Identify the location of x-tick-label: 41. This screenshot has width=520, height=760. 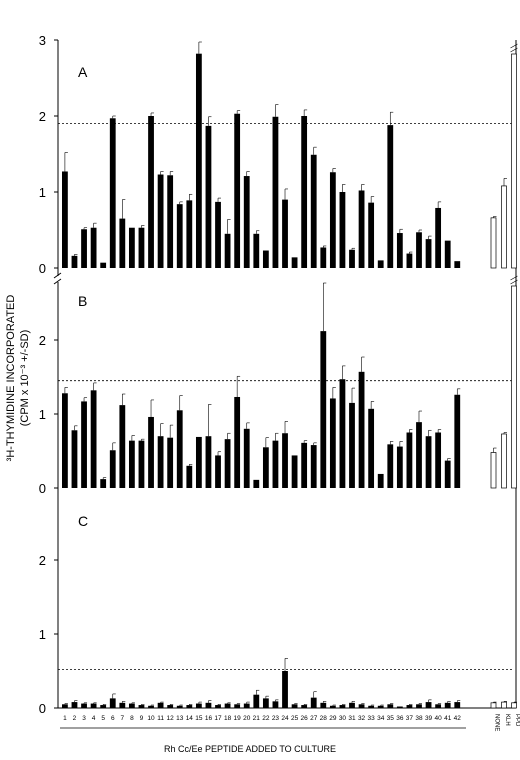
(448, 718).